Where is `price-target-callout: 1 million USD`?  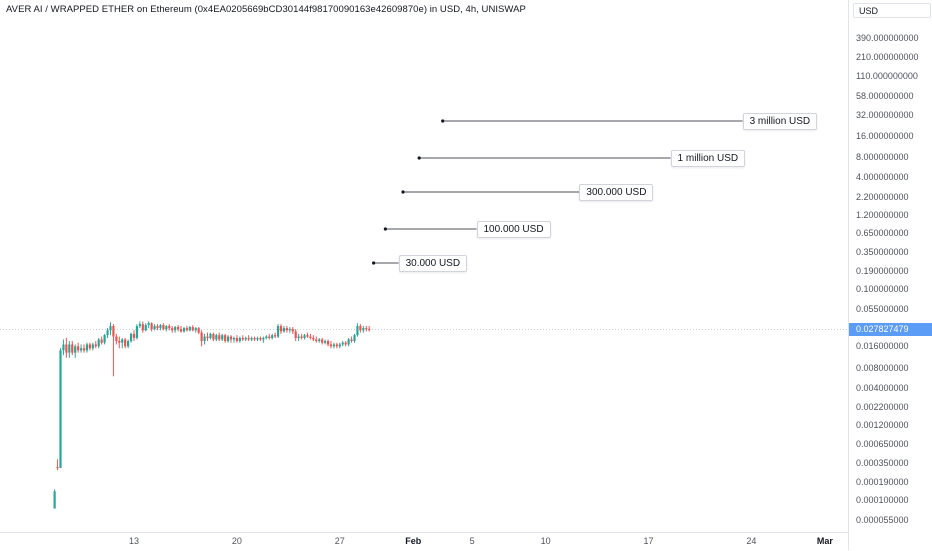 price-target-callout: 1 million USD is located at coordinates (708, 158).